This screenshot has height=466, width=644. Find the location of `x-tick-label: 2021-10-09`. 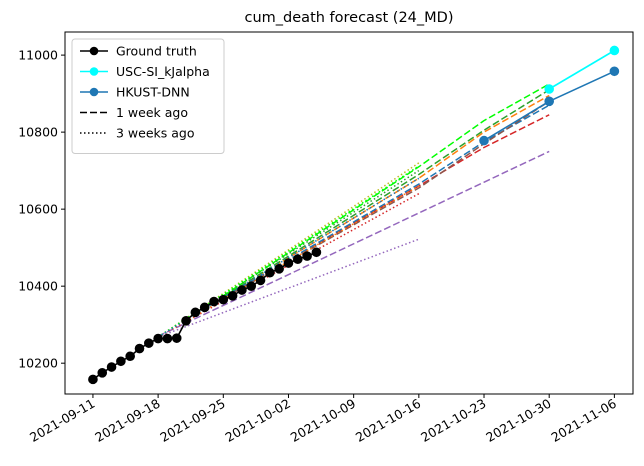

x-tick-label: 2021-10-09 is located at coordinates (323, 420).